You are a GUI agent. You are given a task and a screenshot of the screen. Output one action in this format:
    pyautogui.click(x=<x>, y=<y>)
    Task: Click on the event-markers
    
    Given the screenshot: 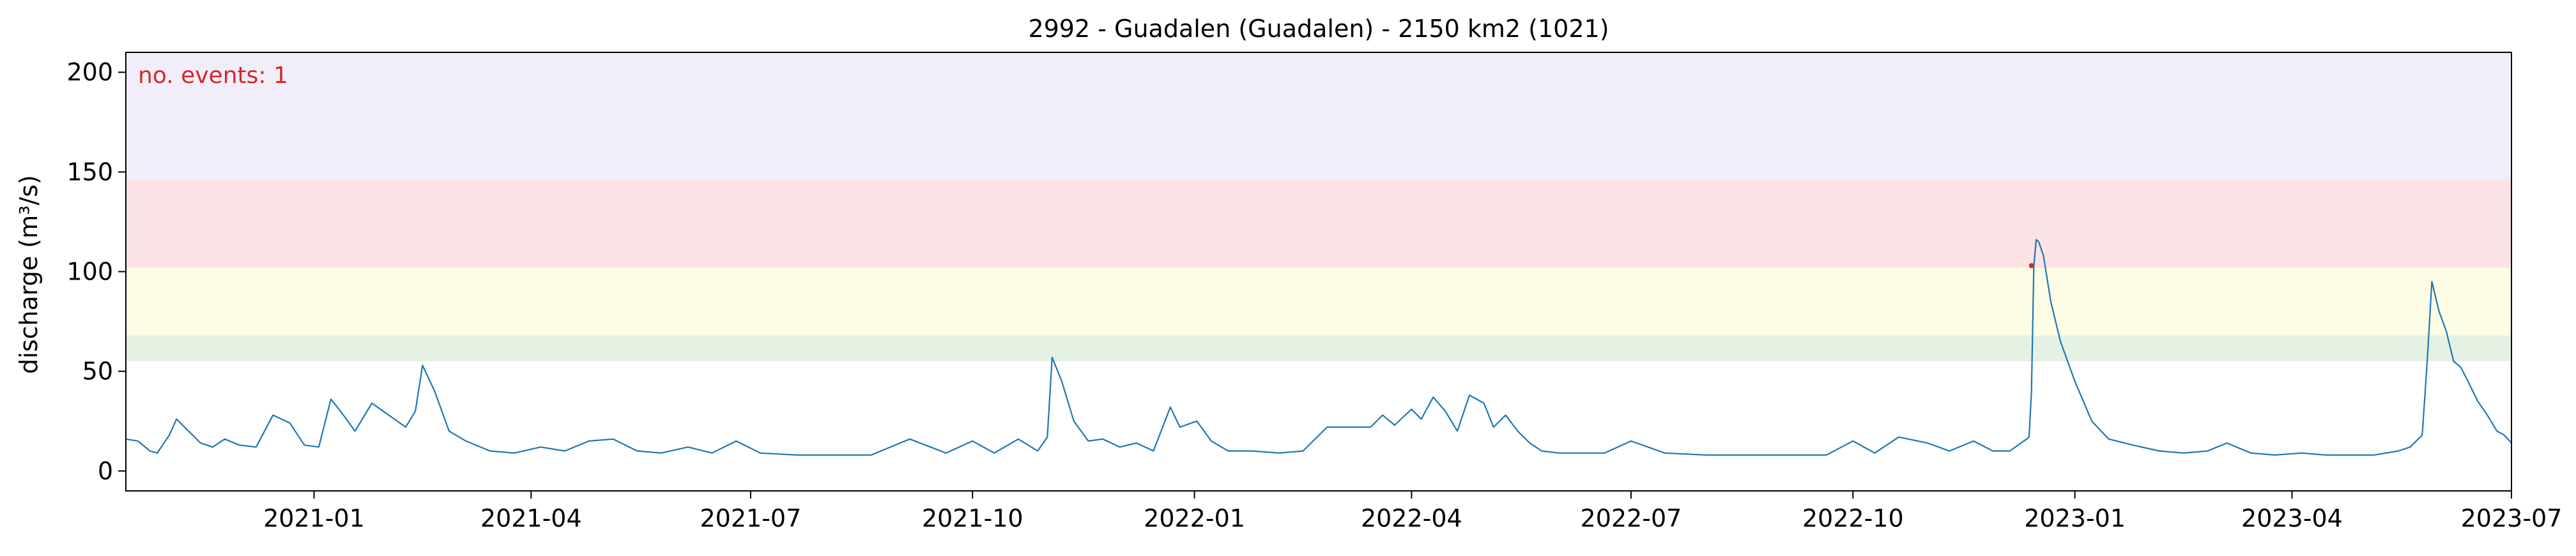 What is the action you would take?
    pyautogui.click(x=2031, y=266)
    